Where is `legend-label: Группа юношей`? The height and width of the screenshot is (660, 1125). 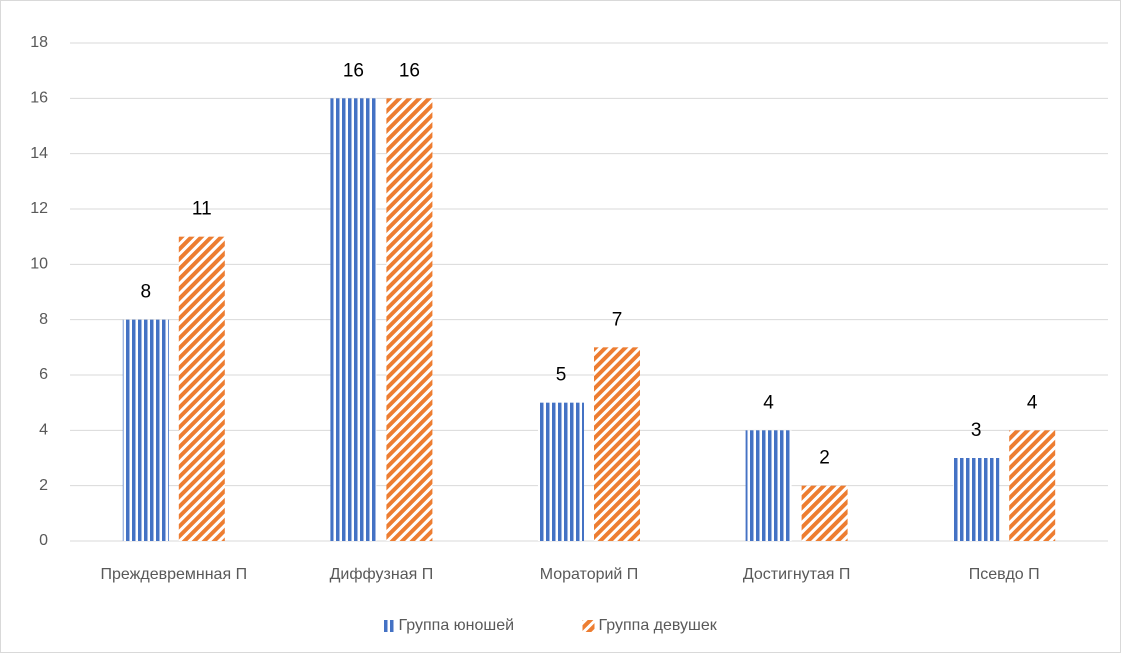
legend-label: Группа юношей is located at coordinates (457, 625).